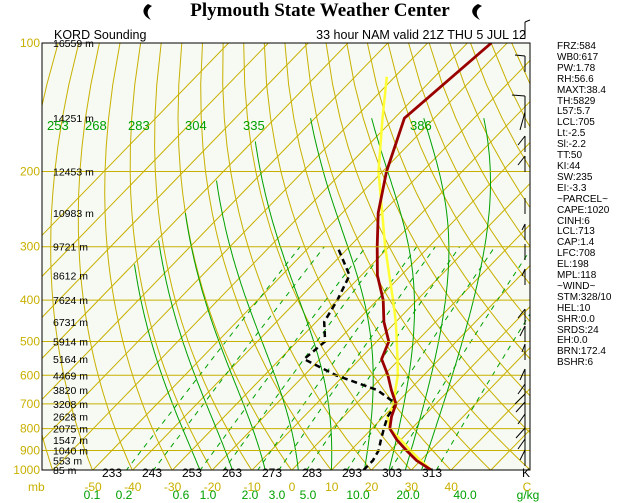 The image size is (640, 503). I want to click on right-swoosh-icon, so click(477, 12).